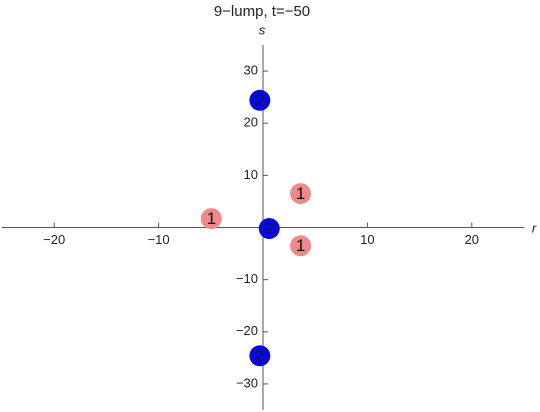 The width and height of the screenshot is (540, 412). What do you see at coordinates (534, 227) in the screenshot?
I see `x-axis-label: r` at bounding box center [534, 227].